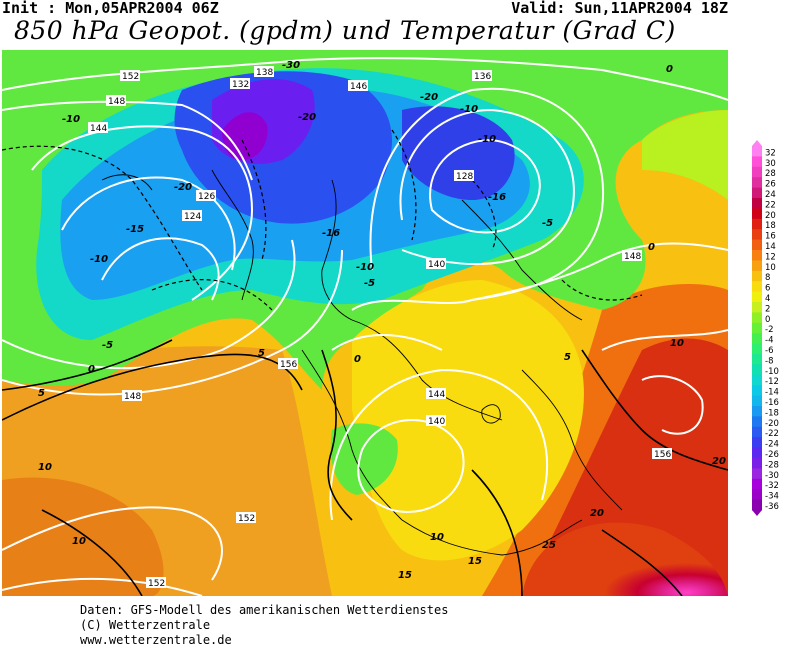 This screenshot has height=648, width=790. What do you see at coordinates (135, 229) in the screenshot?
I see `temp-label-5: -15` at bounding box center [135, 229].